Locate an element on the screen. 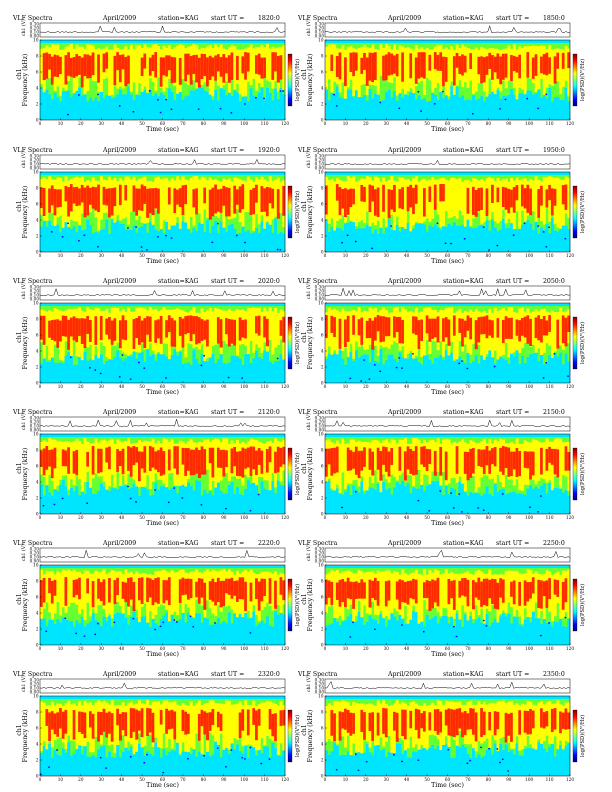 The width and height of the screenshot is (612, 792). x-tick-label: 10 is located at coordinates (346, 255).